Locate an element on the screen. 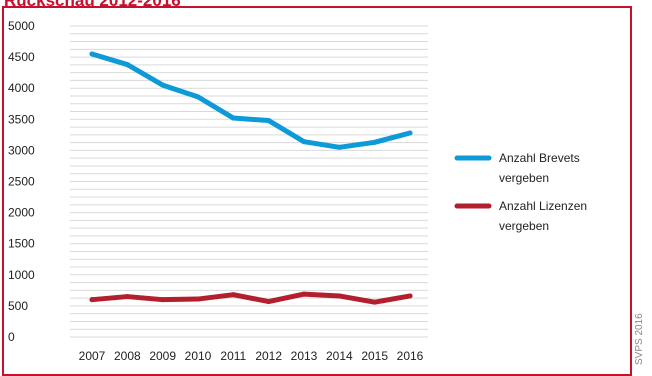 The image size is (652, 376). x-tick-label: 2015 is located at coordinates (374, 356).